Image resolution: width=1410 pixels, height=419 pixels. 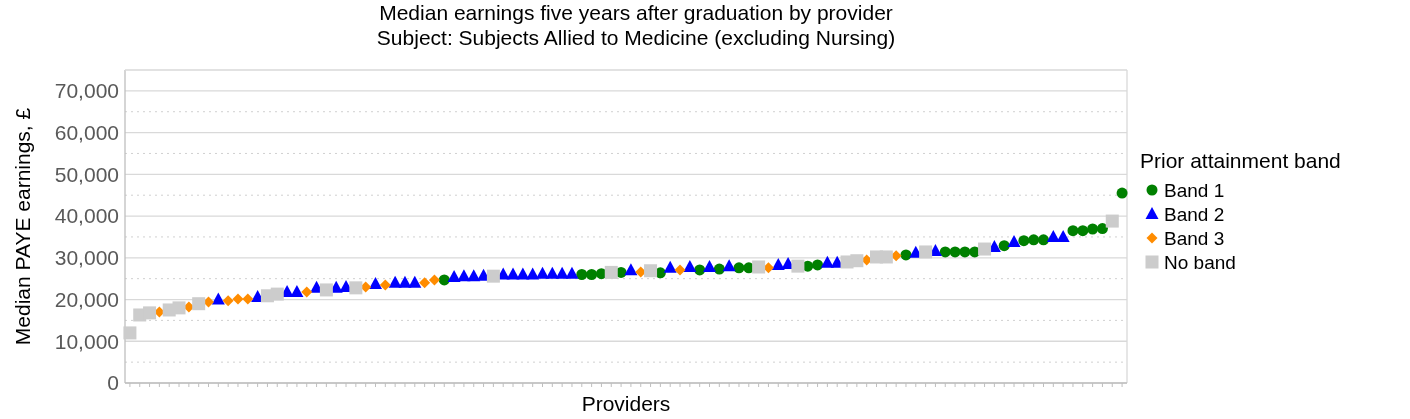 What do you see at coordinates (1200, 262) in the screenshot?
I see `legend-label: No band` at bounding box center [1200, 262].